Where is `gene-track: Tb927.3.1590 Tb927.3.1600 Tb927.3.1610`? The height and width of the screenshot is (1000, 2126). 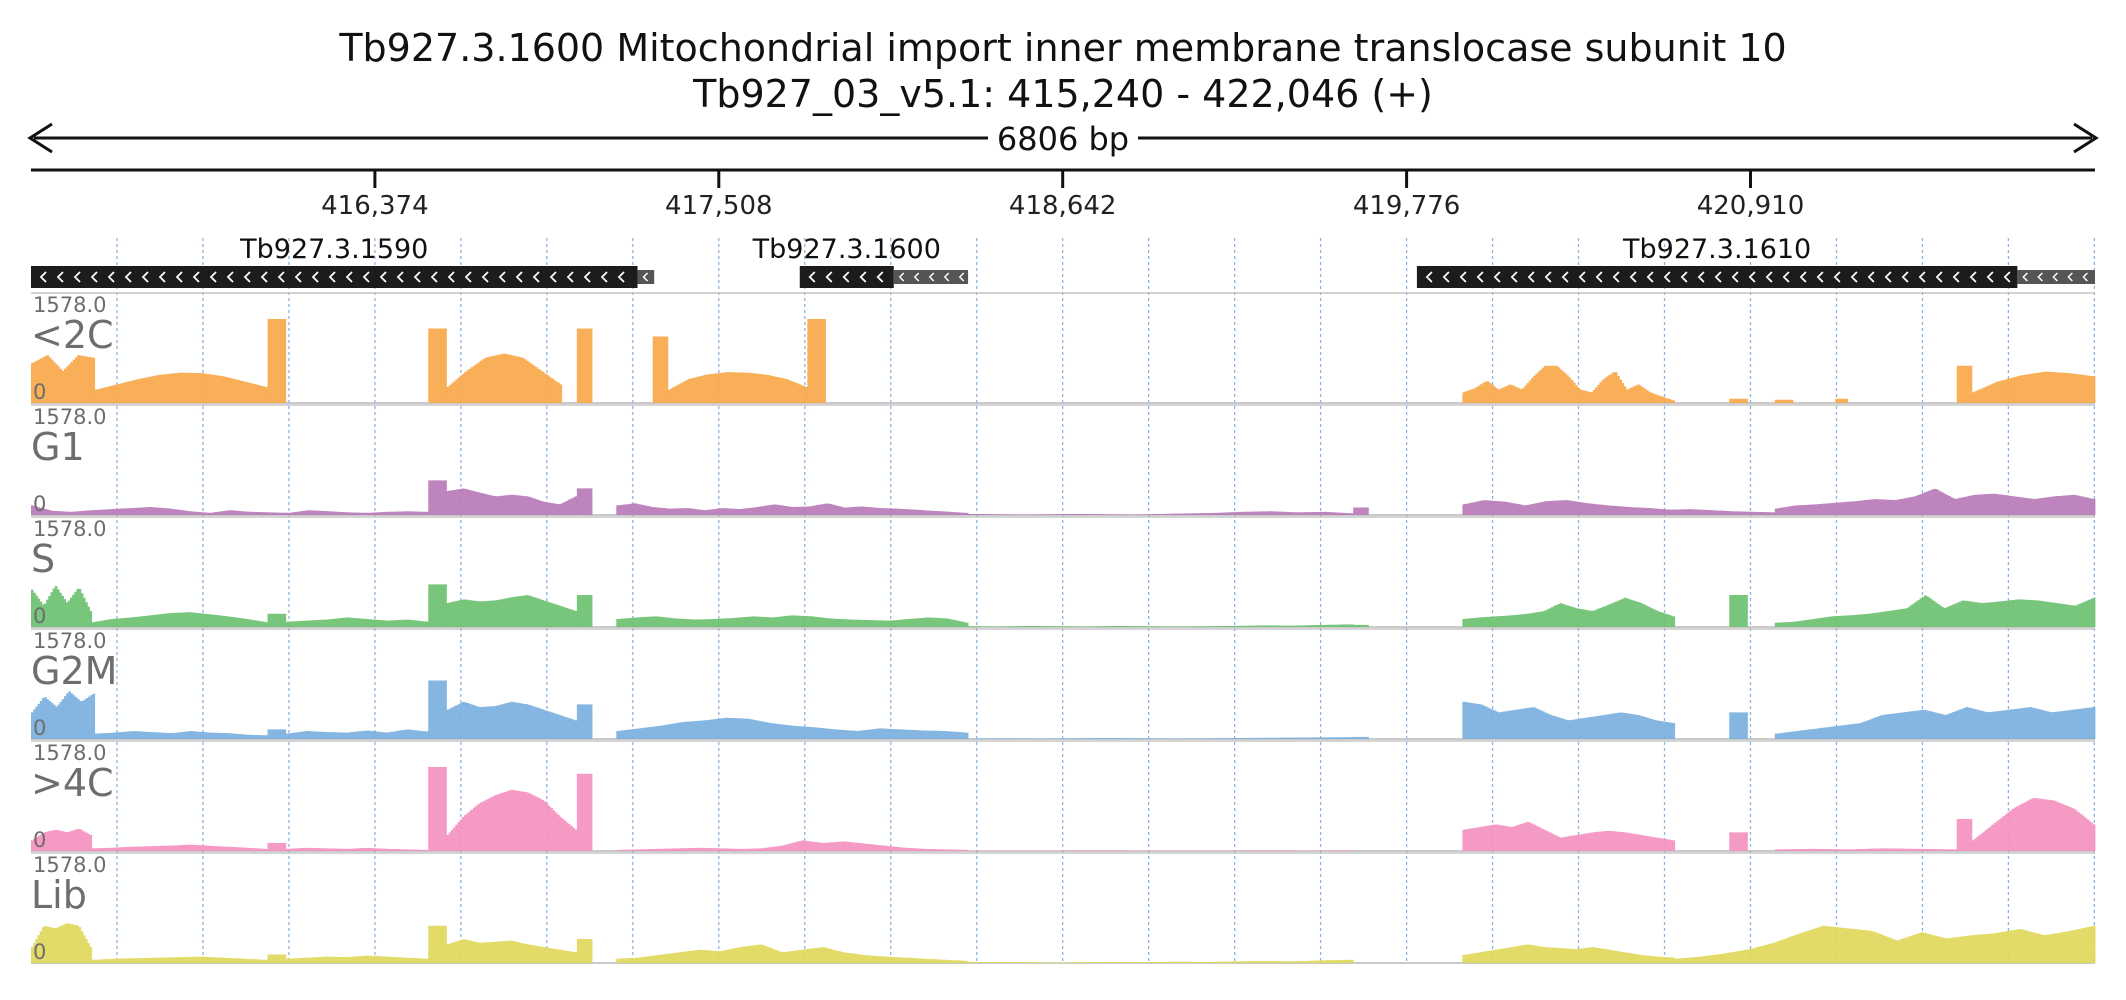 gene-track: Tb927.3.1590 Tb927.3.1600 Tb927.3.1610 is located at coordinates (1063, 261).